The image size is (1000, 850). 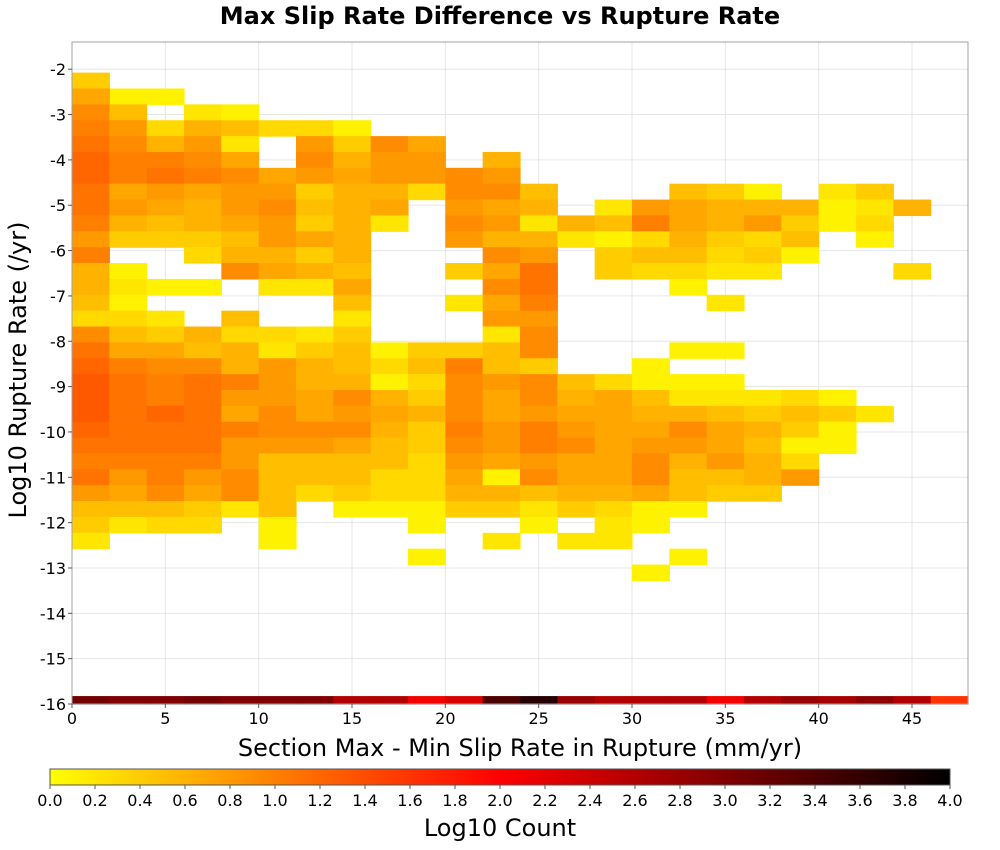 What do you see at coordinates (364, 800) in the screenshot?
I see `colorbar-tick-label: 1.4` at bounding box center [364, 800].